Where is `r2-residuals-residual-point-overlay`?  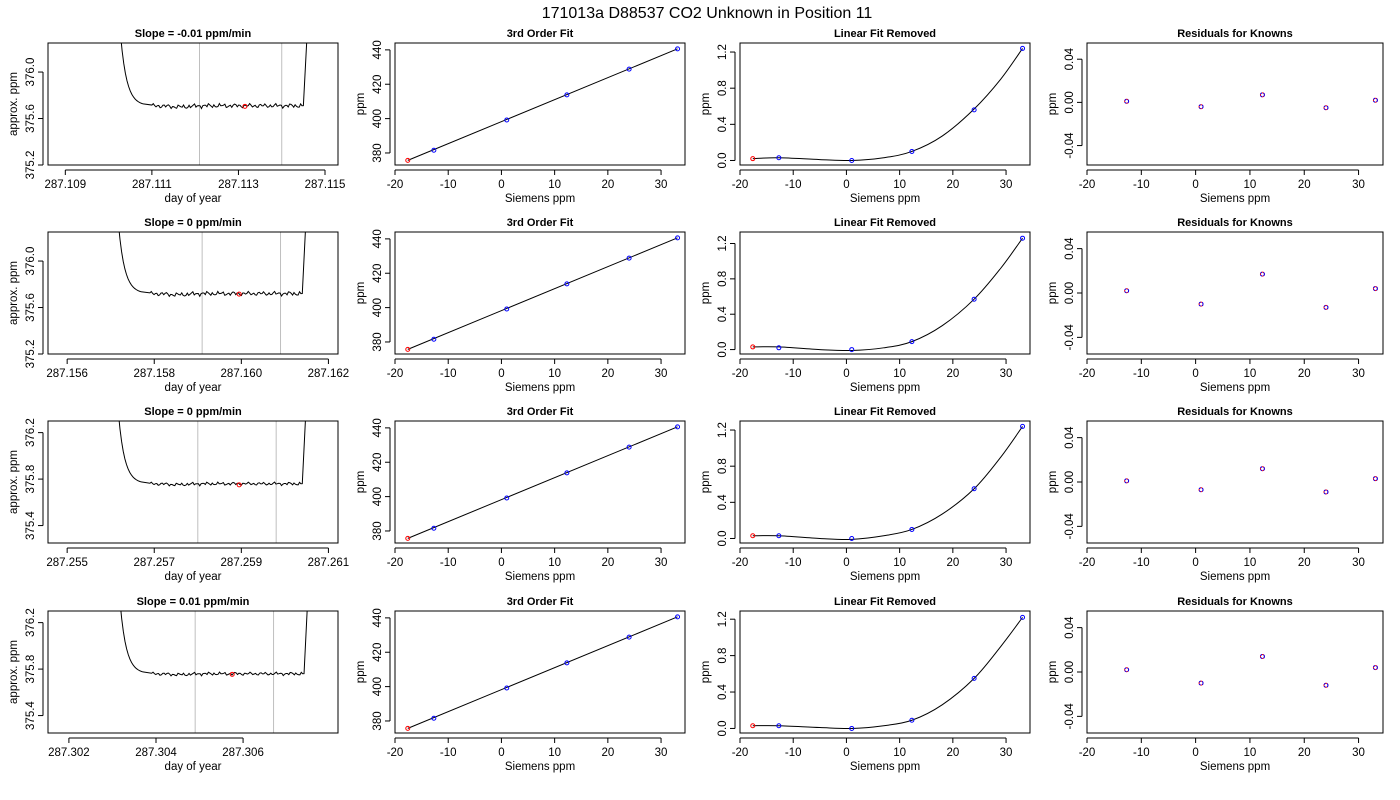 r2-residuals-residual-point-overlay is located at coordinates (1262, 274).